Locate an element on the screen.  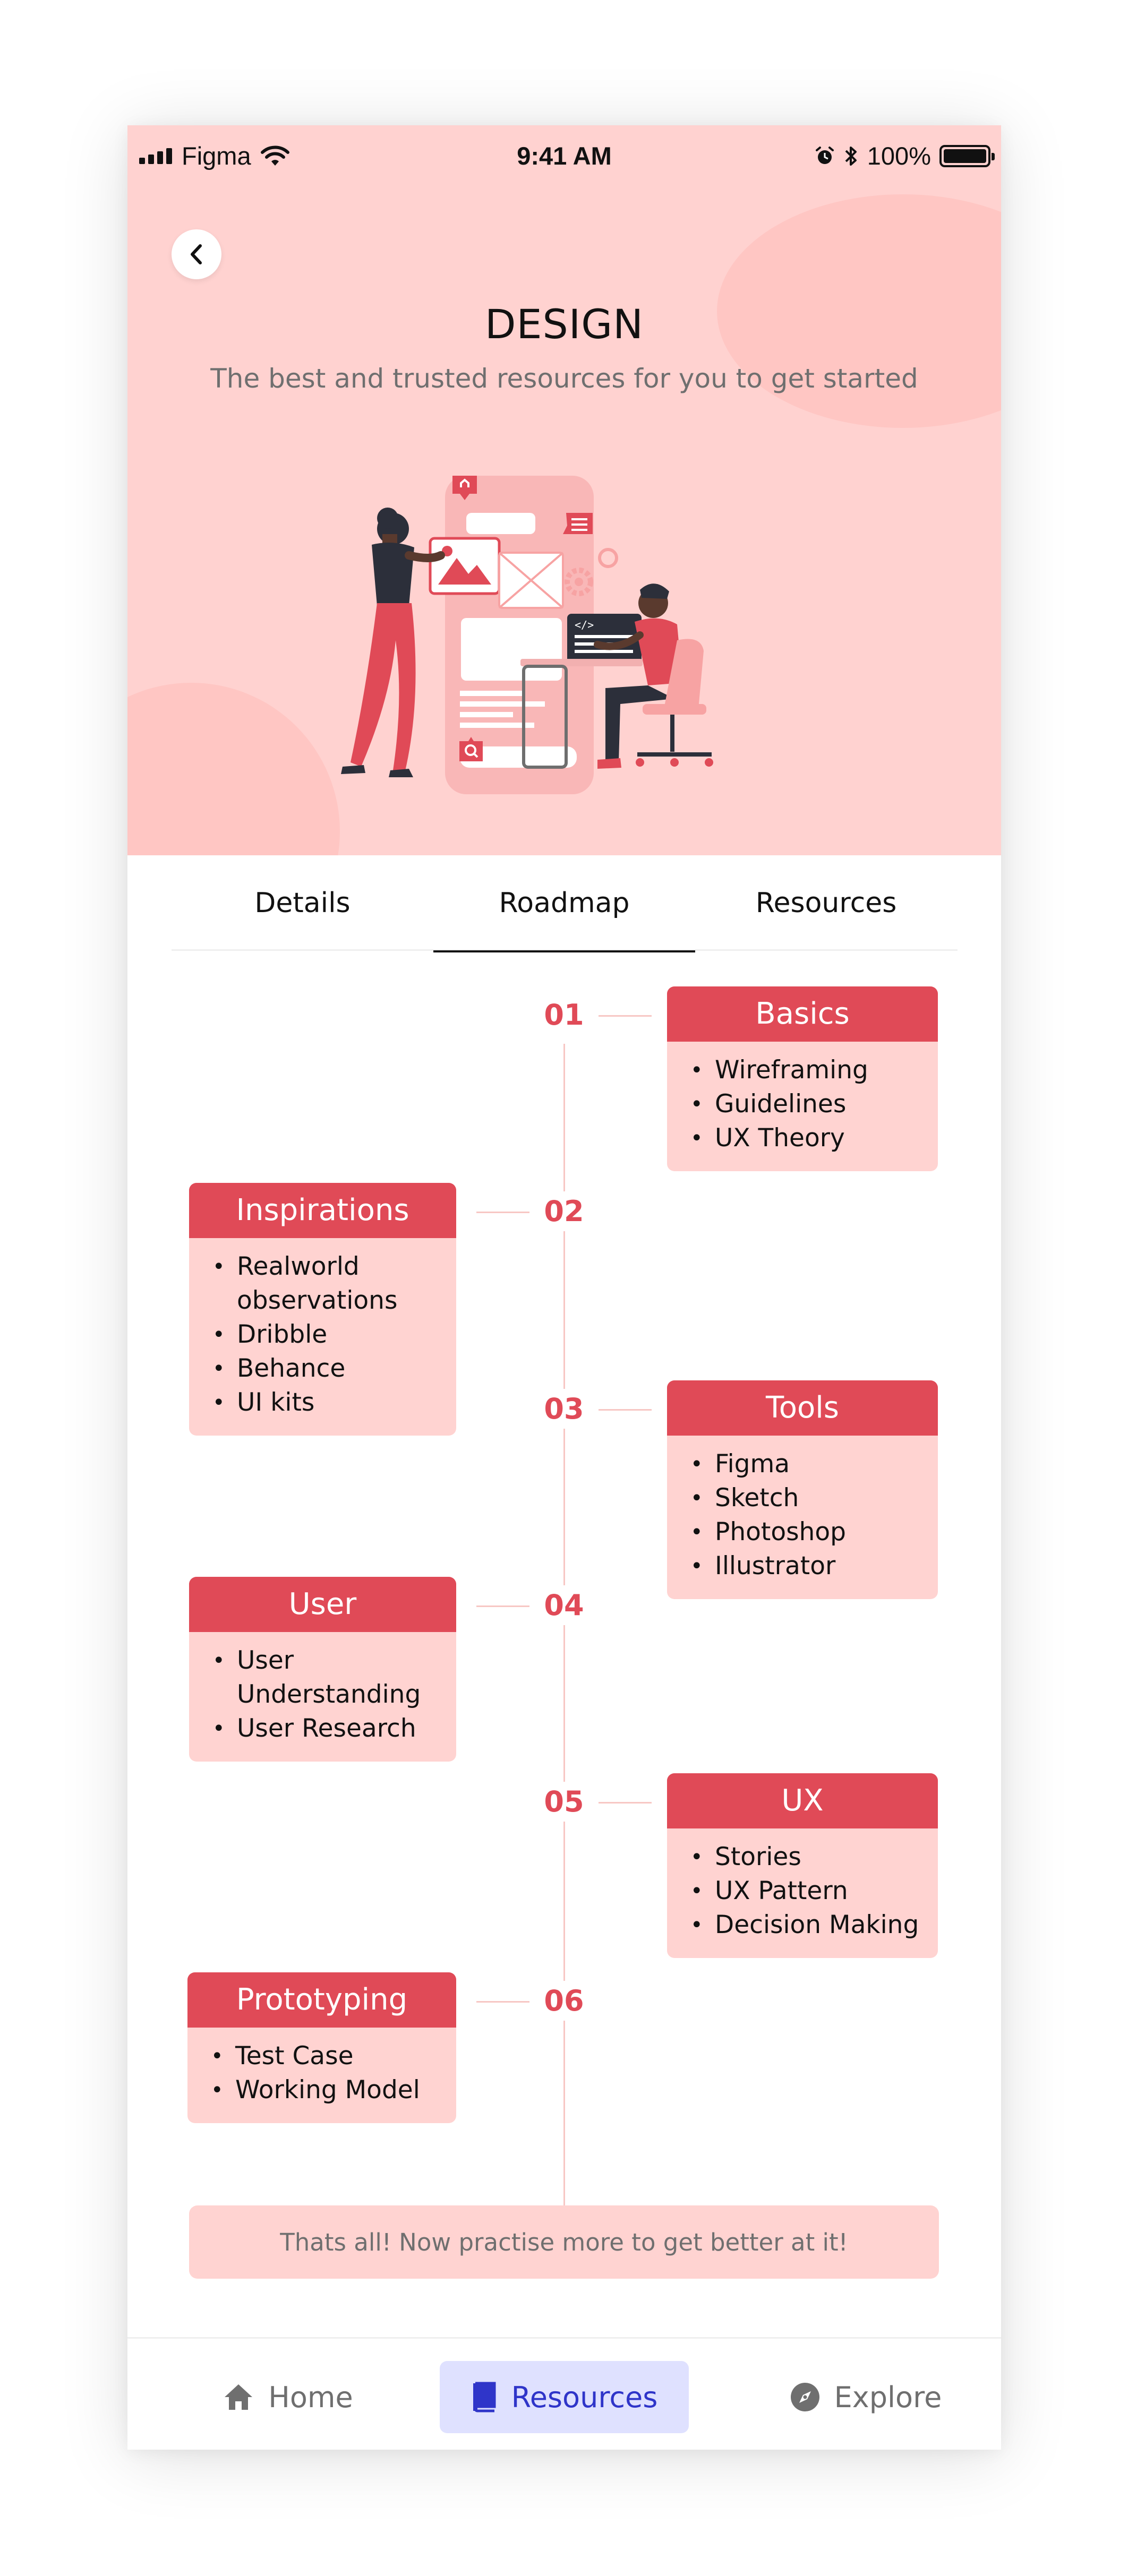
nav-label: Resources is located at coordinates (584, 2397).